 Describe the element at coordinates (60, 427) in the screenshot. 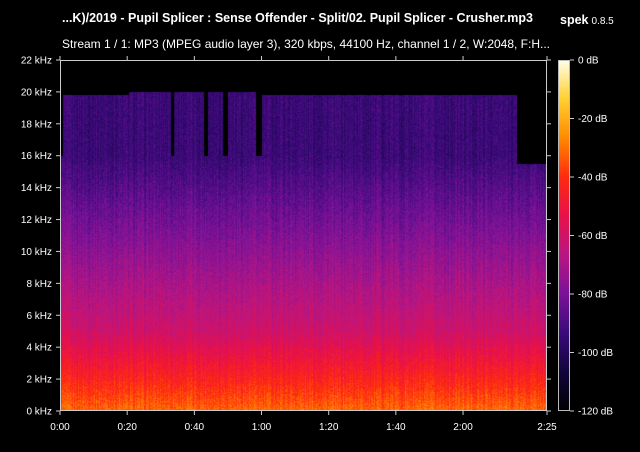

I see `x-tick-label: 0:00` at that location.